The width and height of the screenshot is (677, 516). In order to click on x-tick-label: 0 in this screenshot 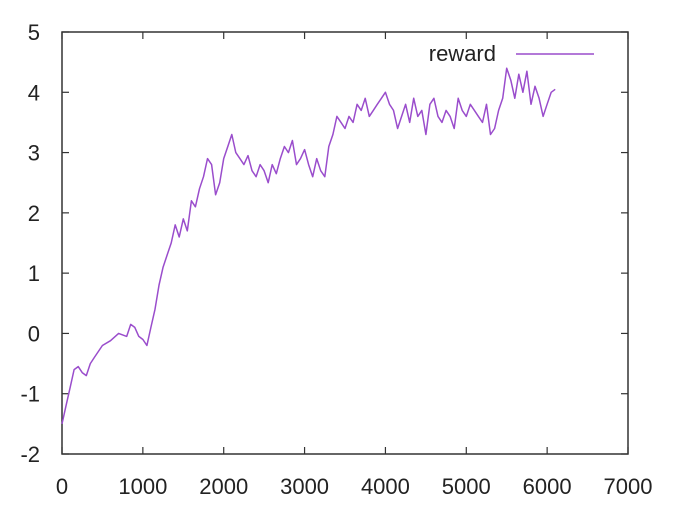, I will do `click(62, 486)`.